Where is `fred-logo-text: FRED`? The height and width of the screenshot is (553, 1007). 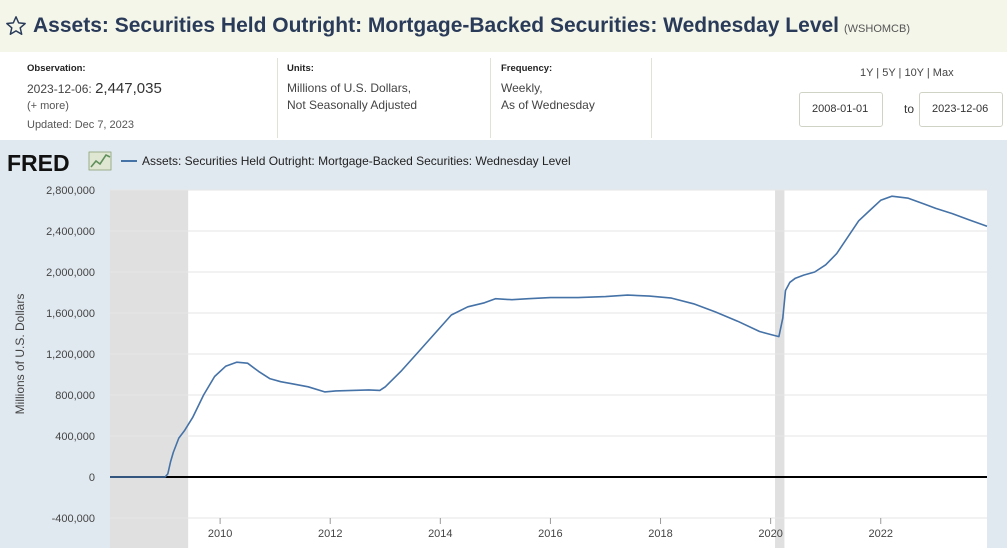 fred-logo-text: FRED is located at coordinates (38, 163).